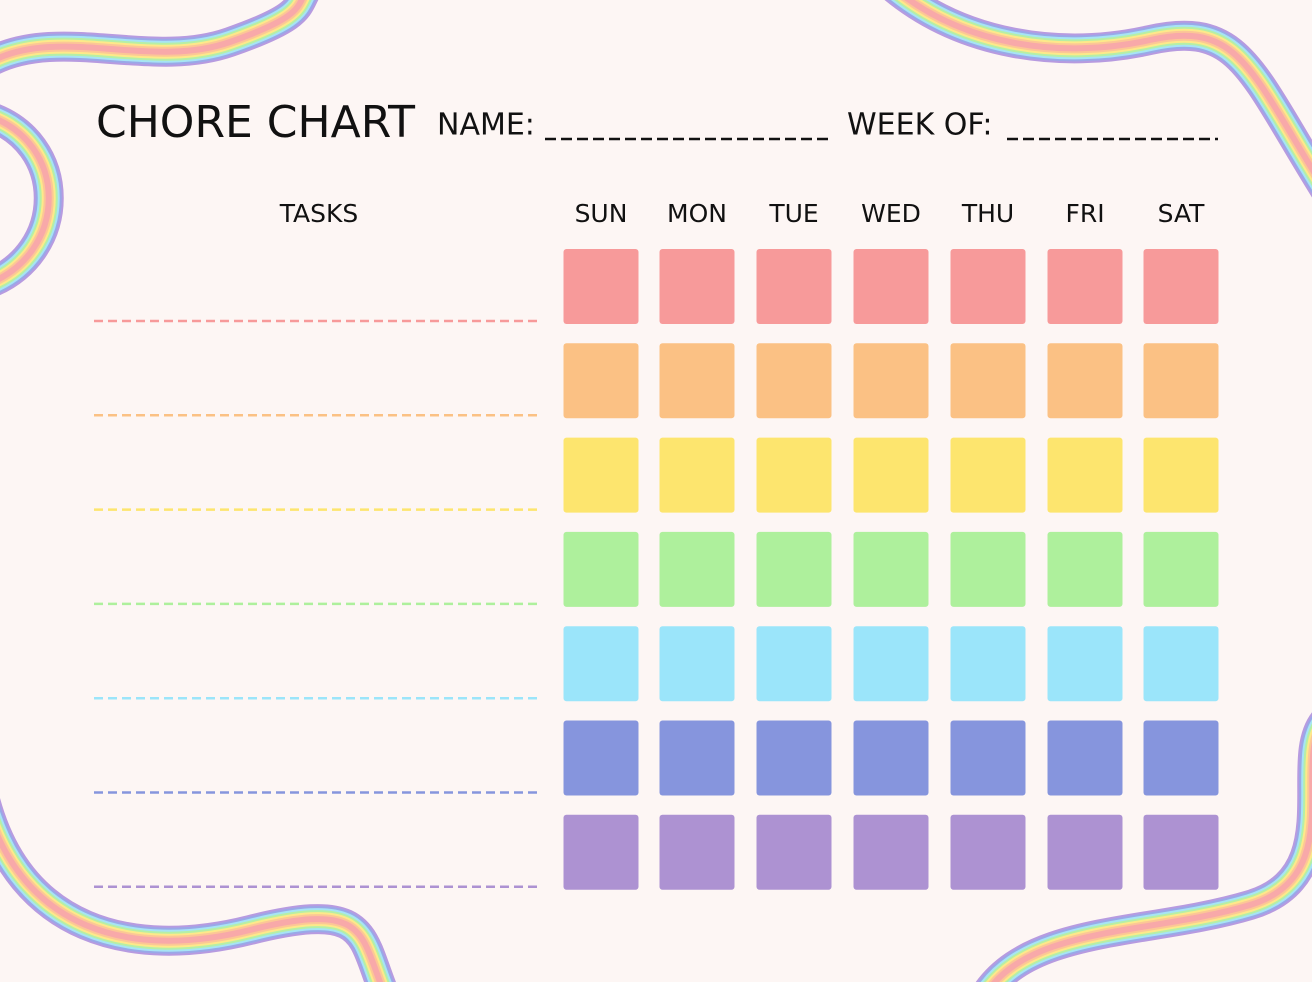  What do you see at coordinates (319, 213) in the screenshot?
I see `tasks-header: TASKS` at bounding box center [319, 213].